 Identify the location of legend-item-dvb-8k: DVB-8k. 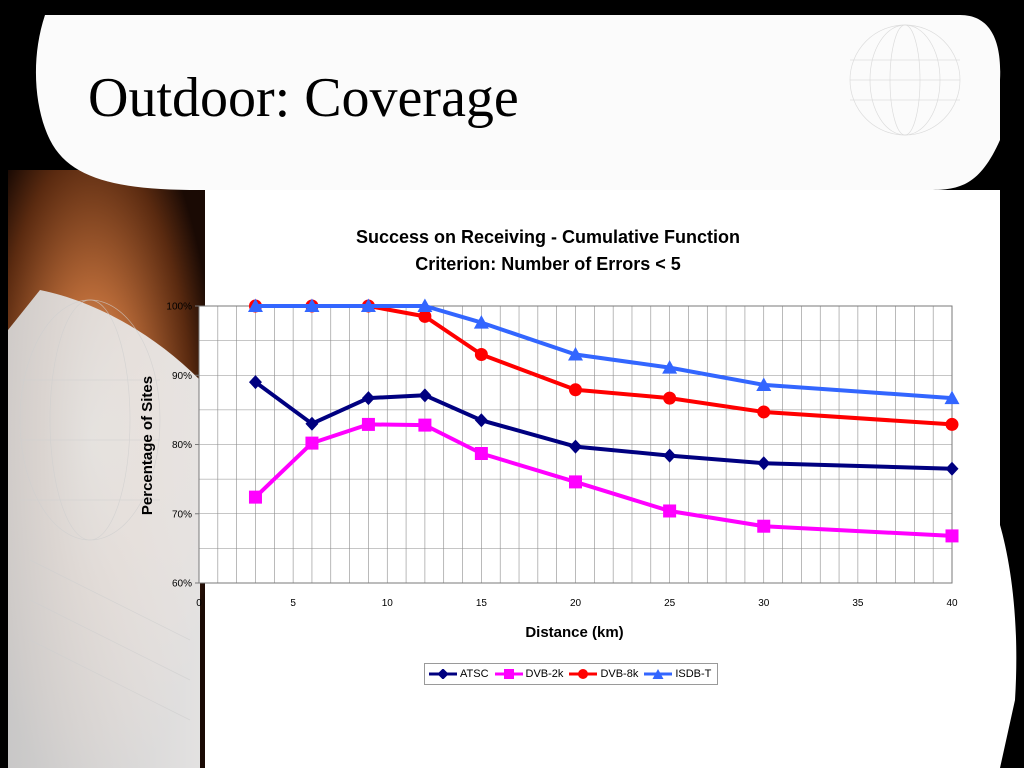
(603, 674).